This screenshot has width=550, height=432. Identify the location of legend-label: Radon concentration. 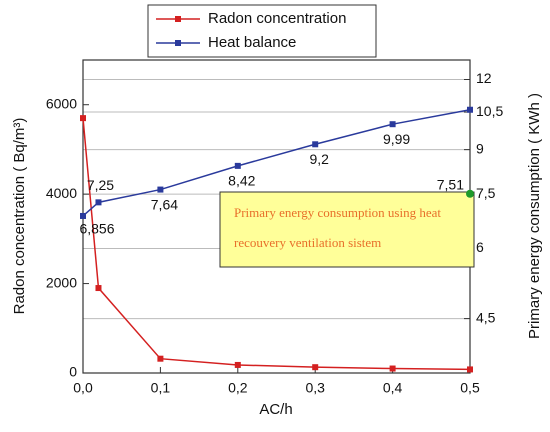
(277, 18).